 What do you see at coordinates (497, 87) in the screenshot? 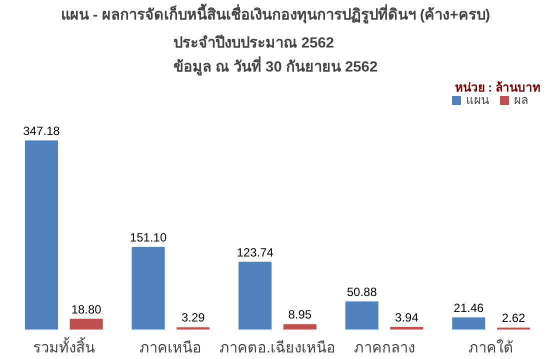
I see `text: หน่วย : ล้านบาท` at bounding box center [497, 87].